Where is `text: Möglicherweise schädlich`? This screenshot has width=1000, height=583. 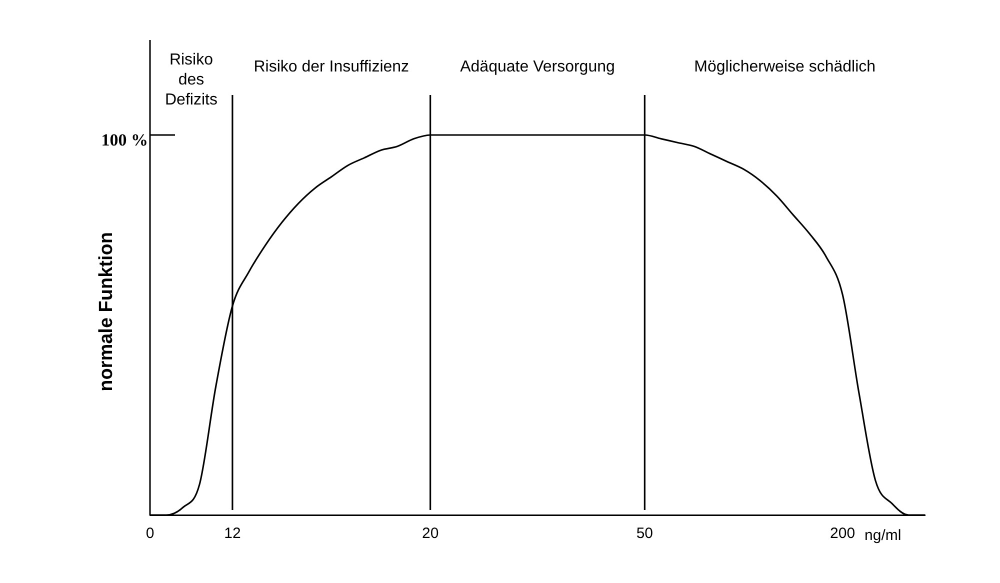 text: Möglicherweise schädlich is located at coordinates (785, 67).